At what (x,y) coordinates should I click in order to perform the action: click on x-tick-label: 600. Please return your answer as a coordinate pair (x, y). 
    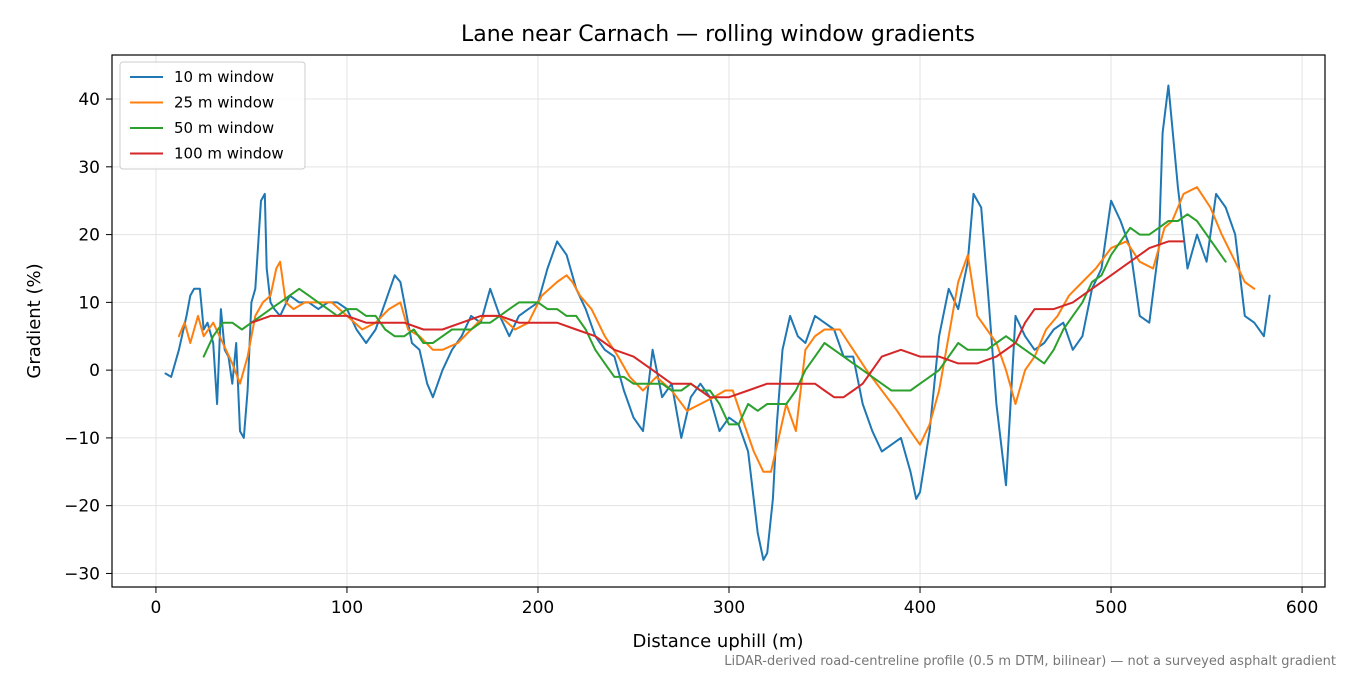
    Looking at the image, I should click on (1302, 608).